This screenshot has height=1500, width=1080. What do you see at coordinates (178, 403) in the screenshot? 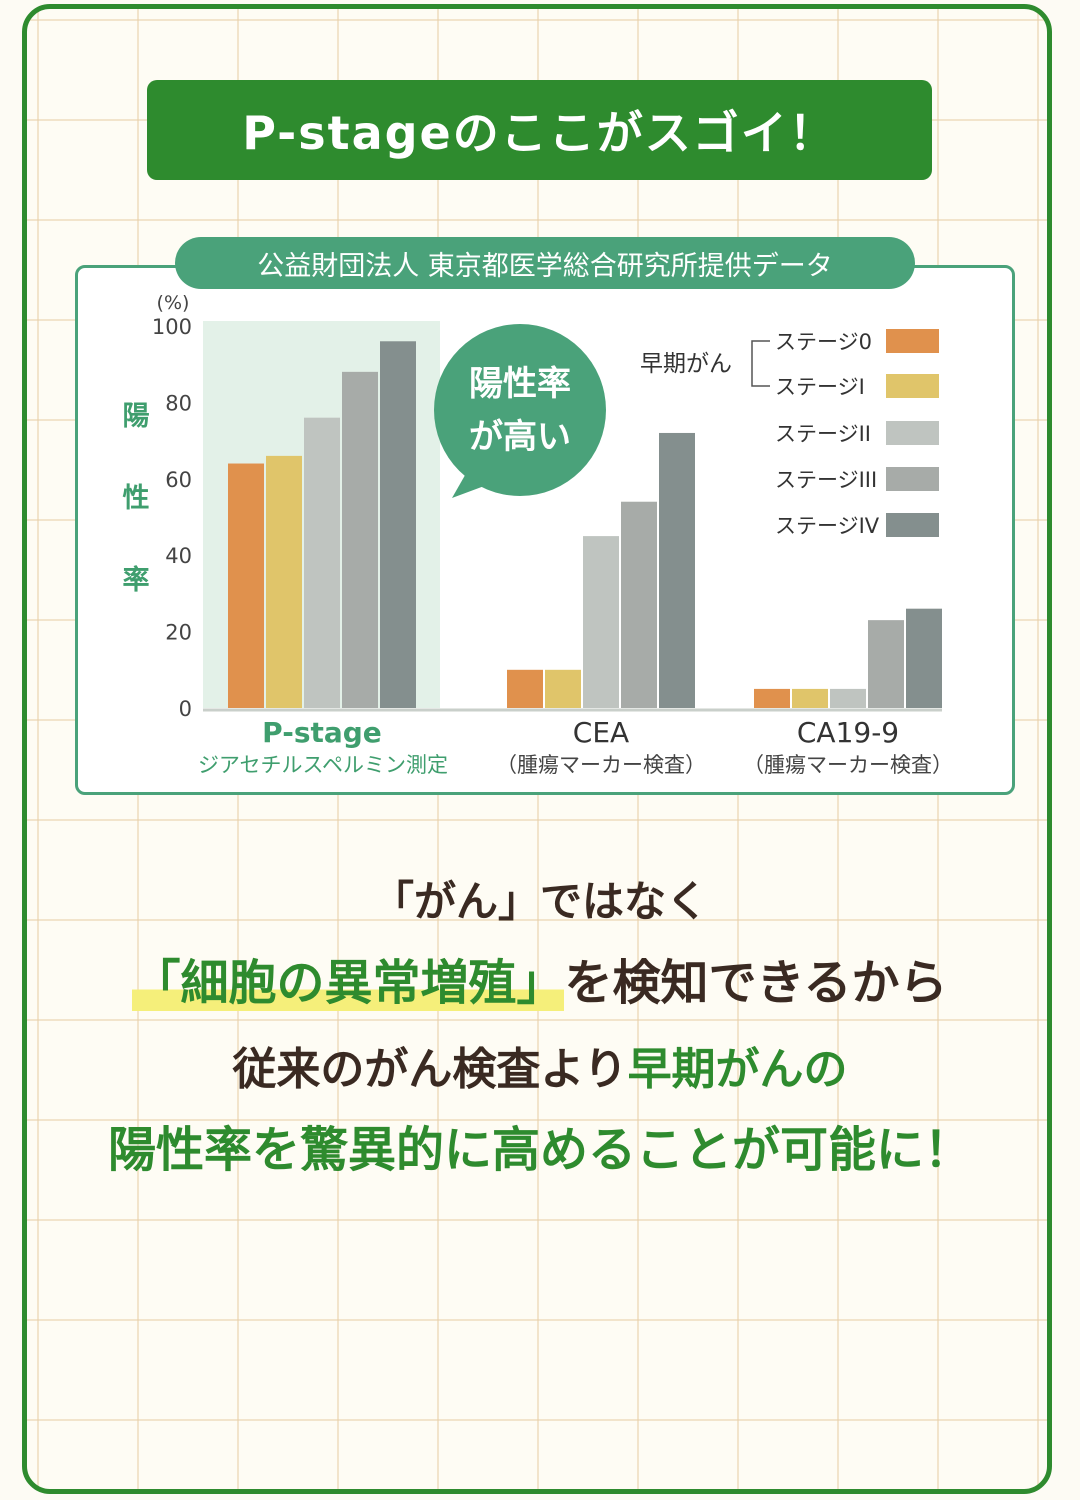
I see `y-tick-label: 80` at bounding box center [178, 403].